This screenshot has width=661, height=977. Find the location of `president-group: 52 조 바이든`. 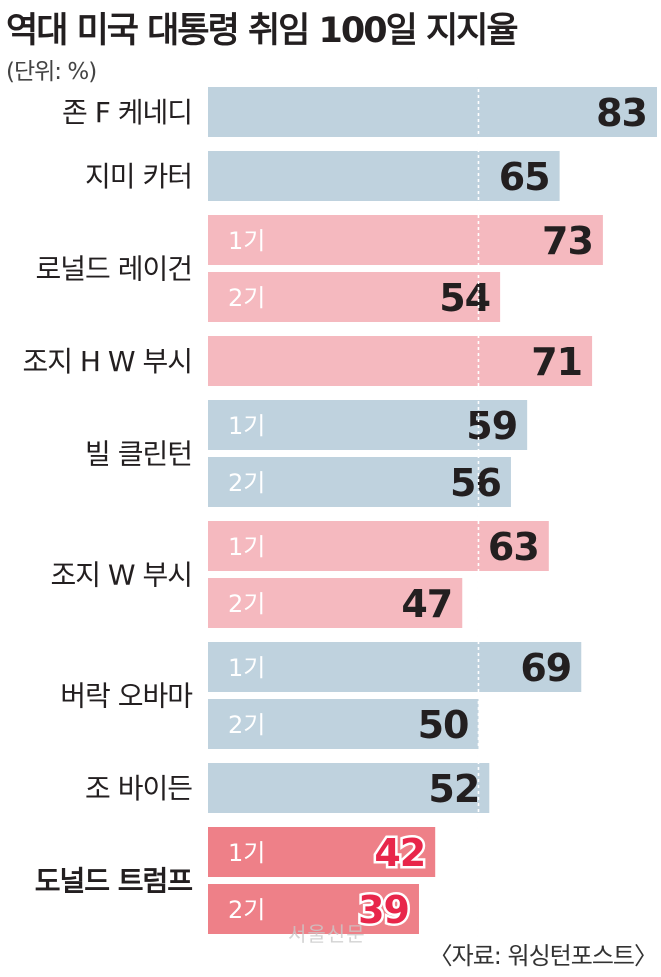

president-group: 52 조 바이든 is located at coordinates (287, 788).